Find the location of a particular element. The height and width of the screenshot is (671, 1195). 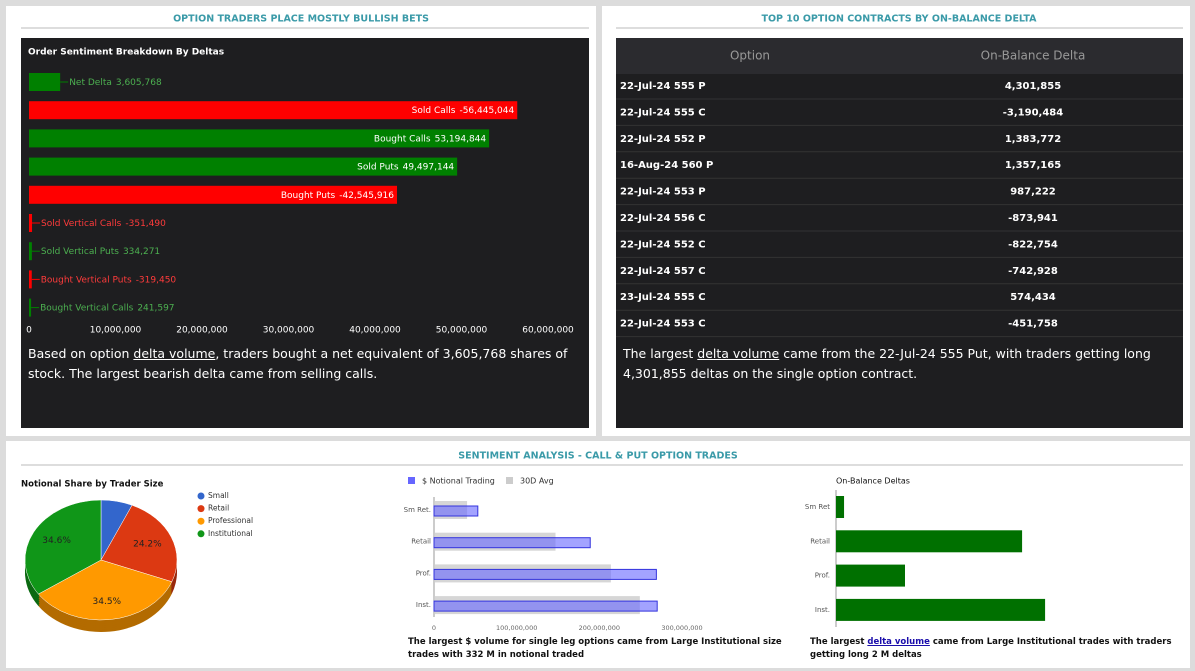

chart-title: Order Sentiment Breakdown By Deltas is located at coordinates (126, 53).